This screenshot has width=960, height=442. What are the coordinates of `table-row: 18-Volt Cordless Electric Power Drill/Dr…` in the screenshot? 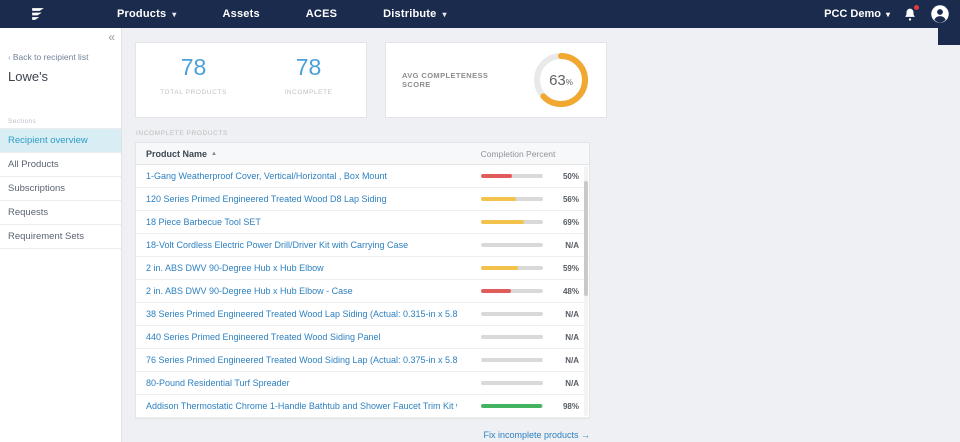 It's located at (362, 245).